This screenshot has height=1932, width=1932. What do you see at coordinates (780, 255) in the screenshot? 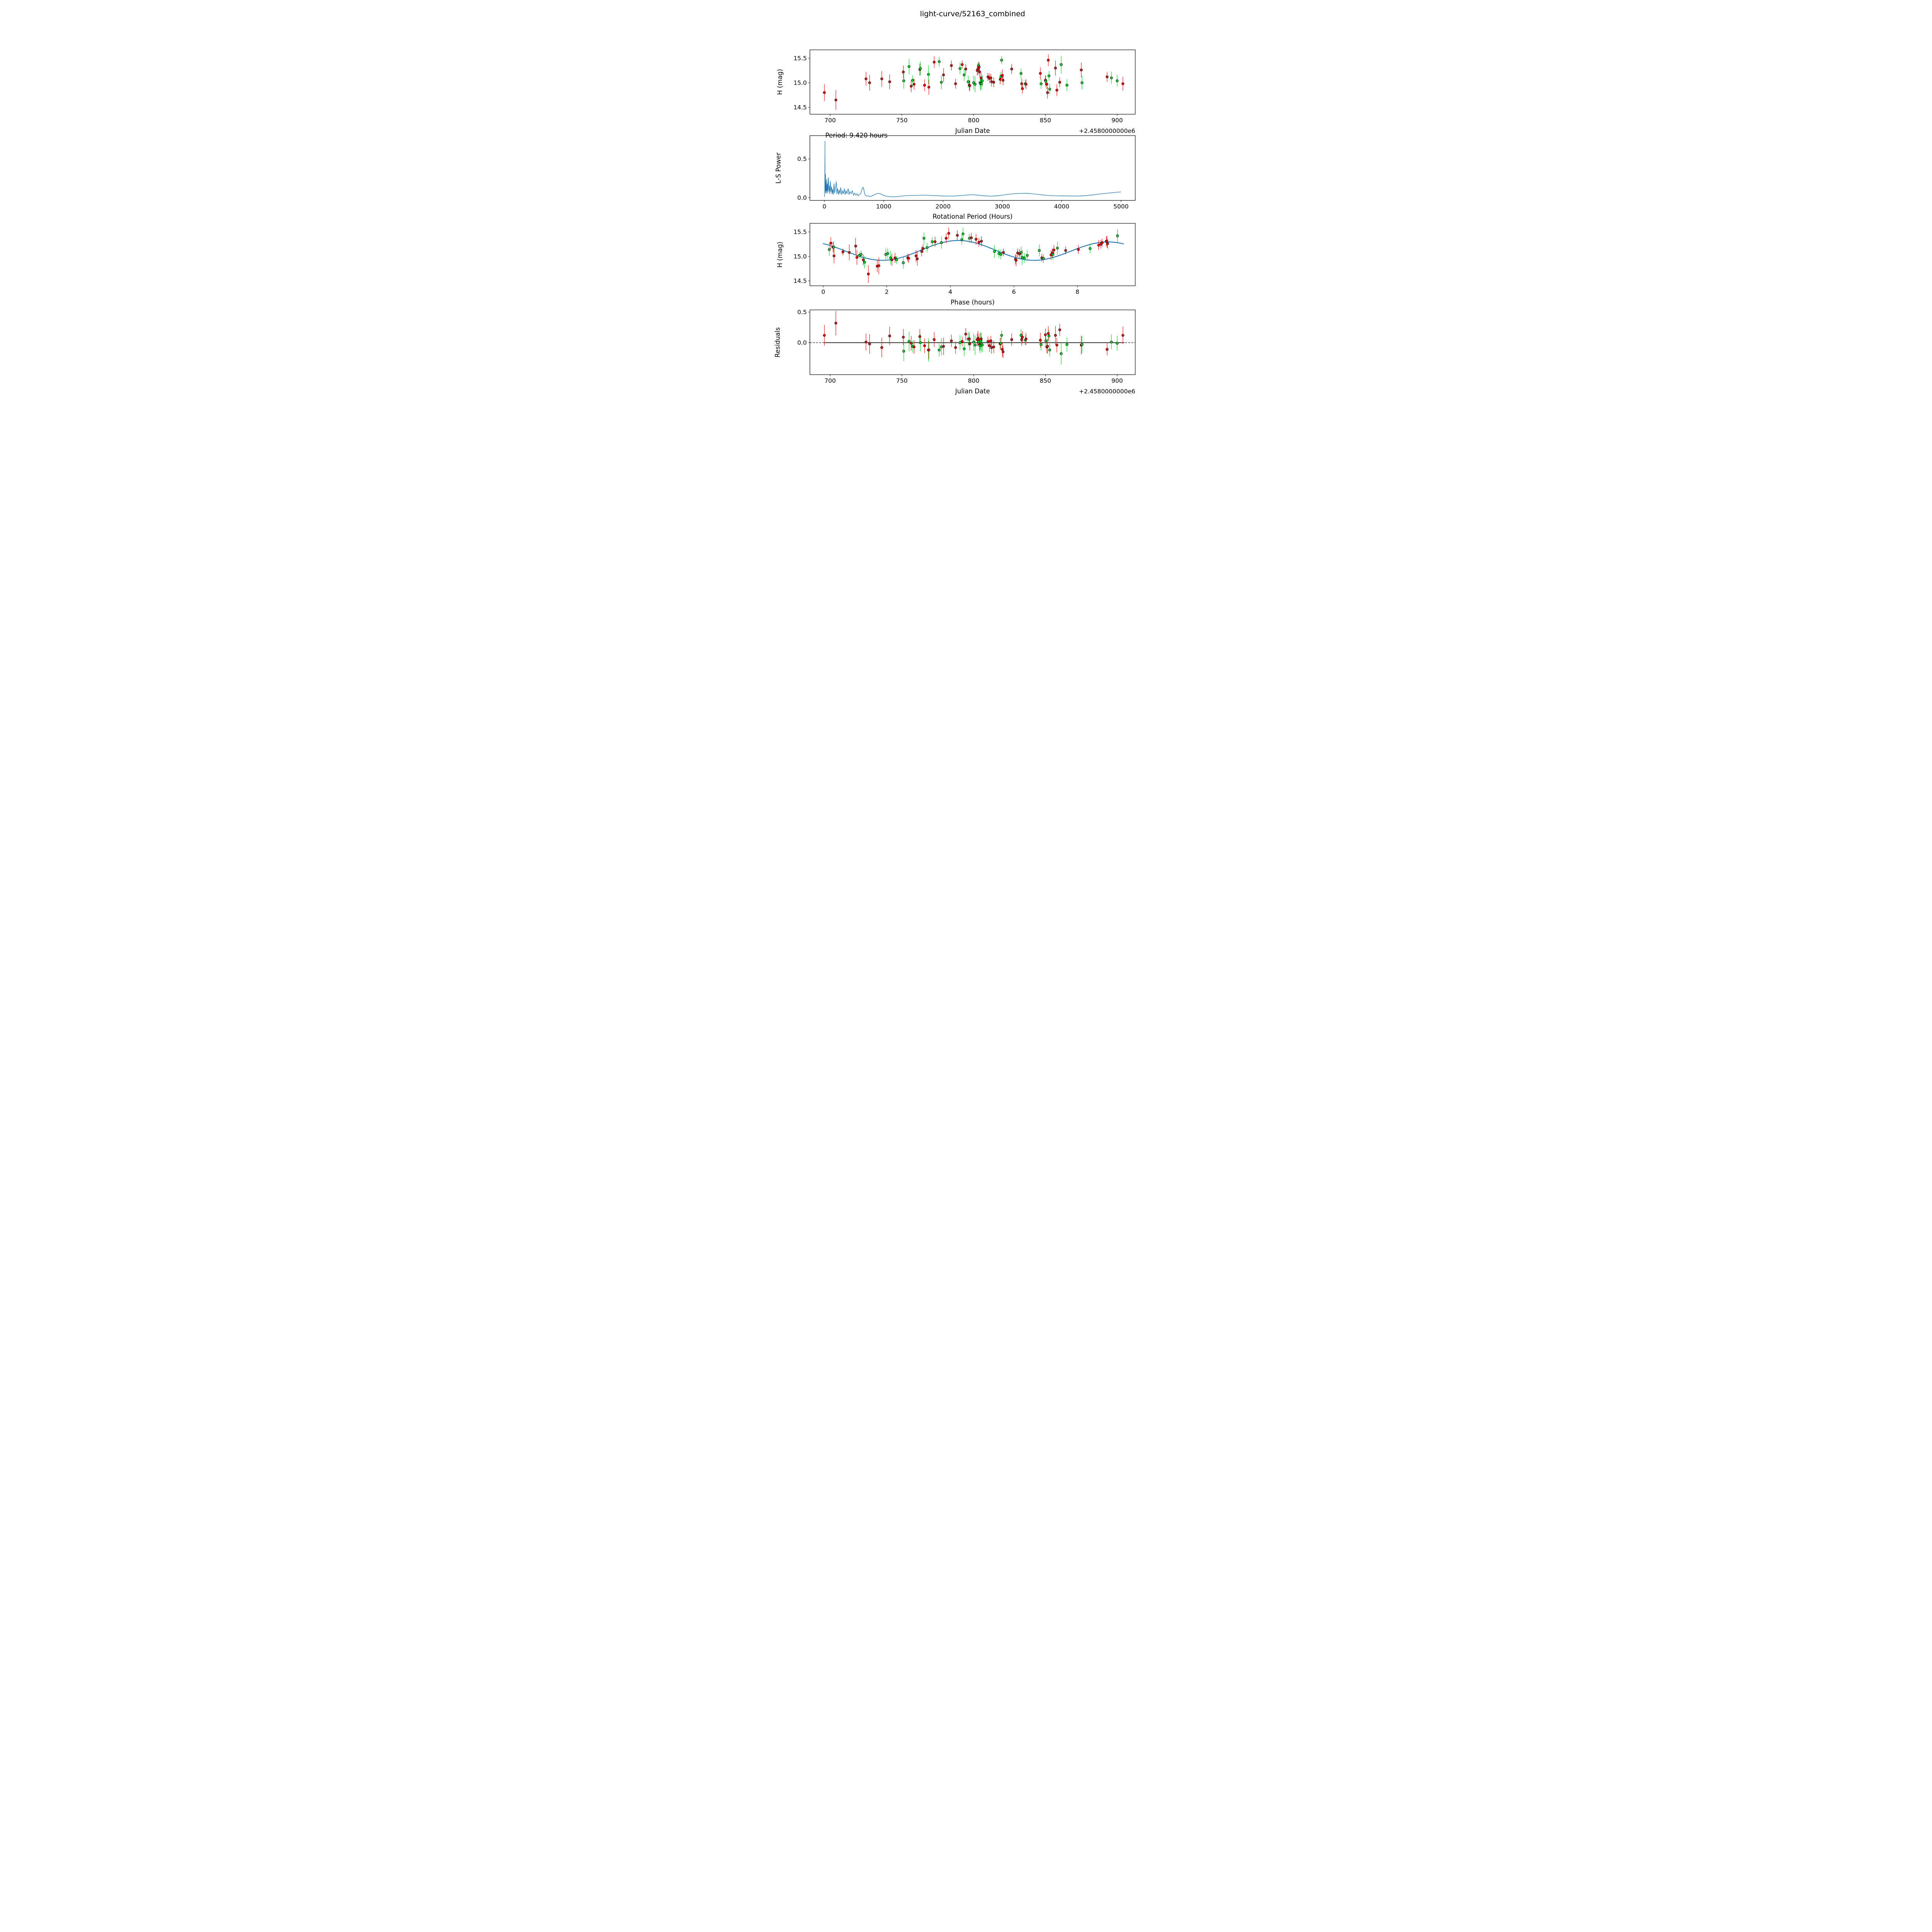
I see `ylabel-h-mag-phased: H (mag)` at bounding box center [780, 255].